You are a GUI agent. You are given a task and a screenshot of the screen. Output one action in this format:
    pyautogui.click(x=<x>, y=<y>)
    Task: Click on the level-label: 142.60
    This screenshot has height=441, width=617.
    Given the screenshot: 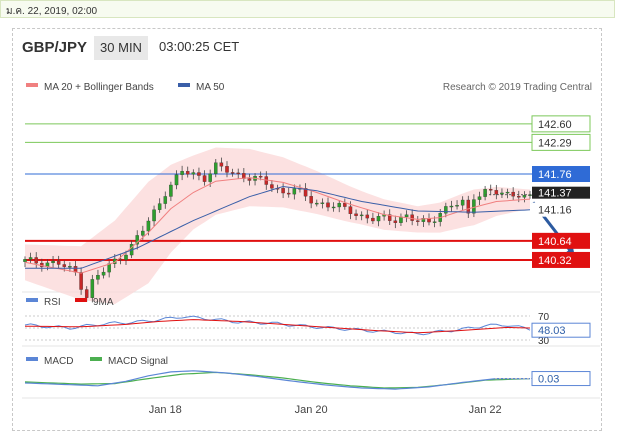 What is the action you would take?
    pyautogui.click(x=555, y=125)
    